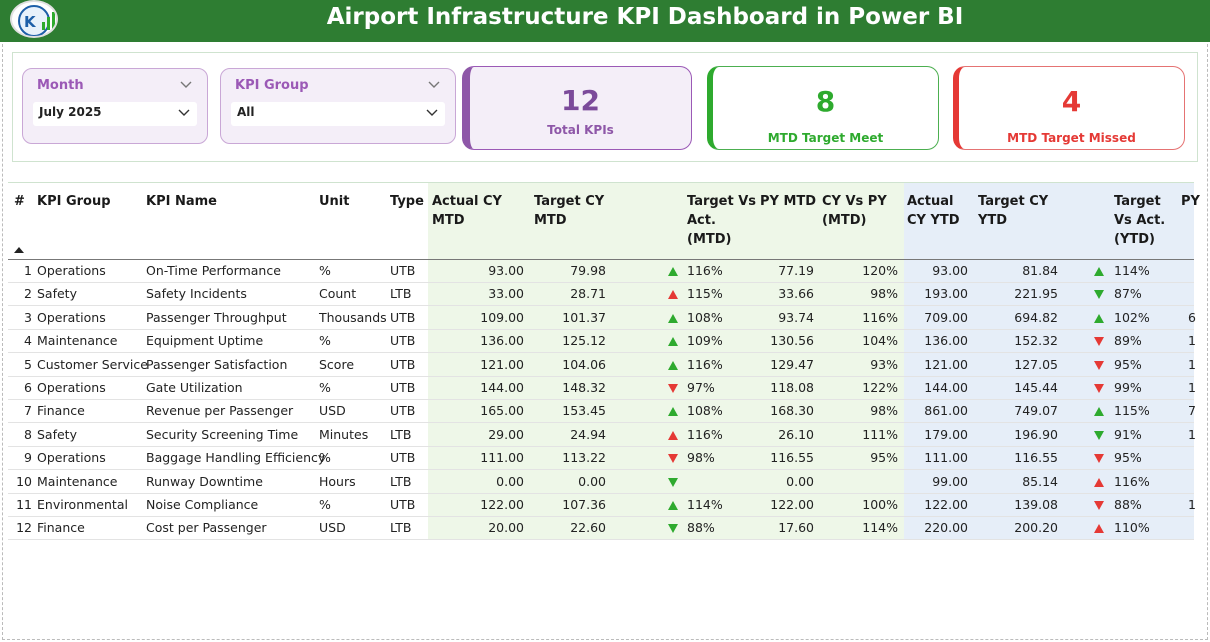 The height and width of the screenshot is (642, 1210). I want to click on cell-kpi-name: Runway Downtime, so click(204, 481).